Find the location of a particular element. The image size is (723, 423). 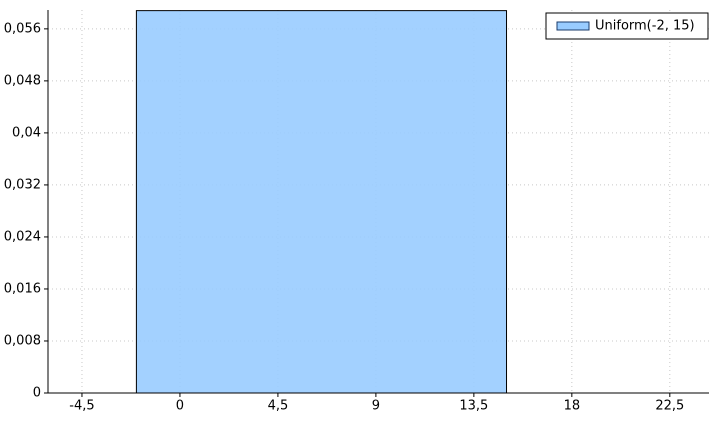

y-tick-label: 0,016 is located at coordinates (22, 288).